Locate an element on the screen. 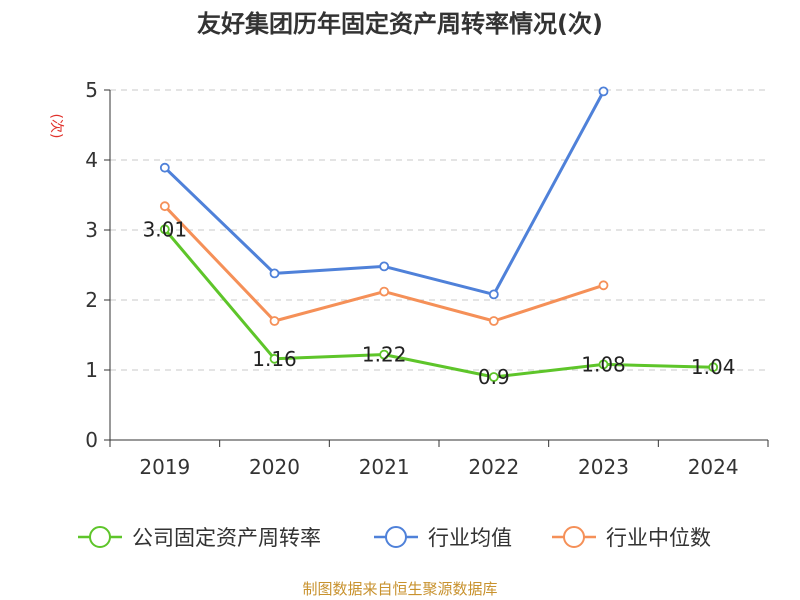  x-tick-label: 2020 is located at coordinates (274, 467).